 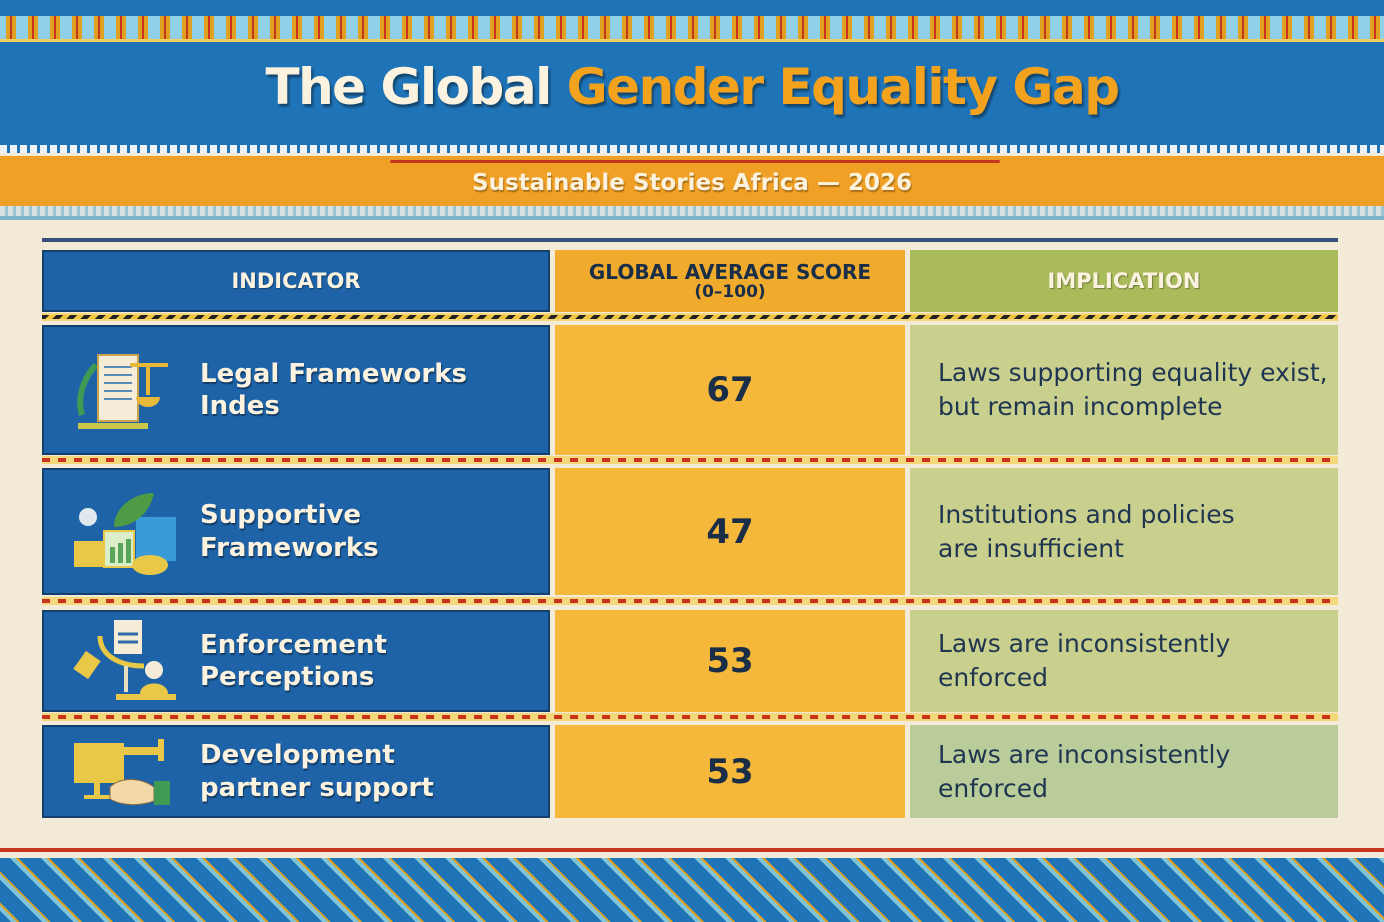 What do you see at coordinates (122, 771) in the screenshot?
I see `partner-handshake-icon` at bounding box center [122, 771].